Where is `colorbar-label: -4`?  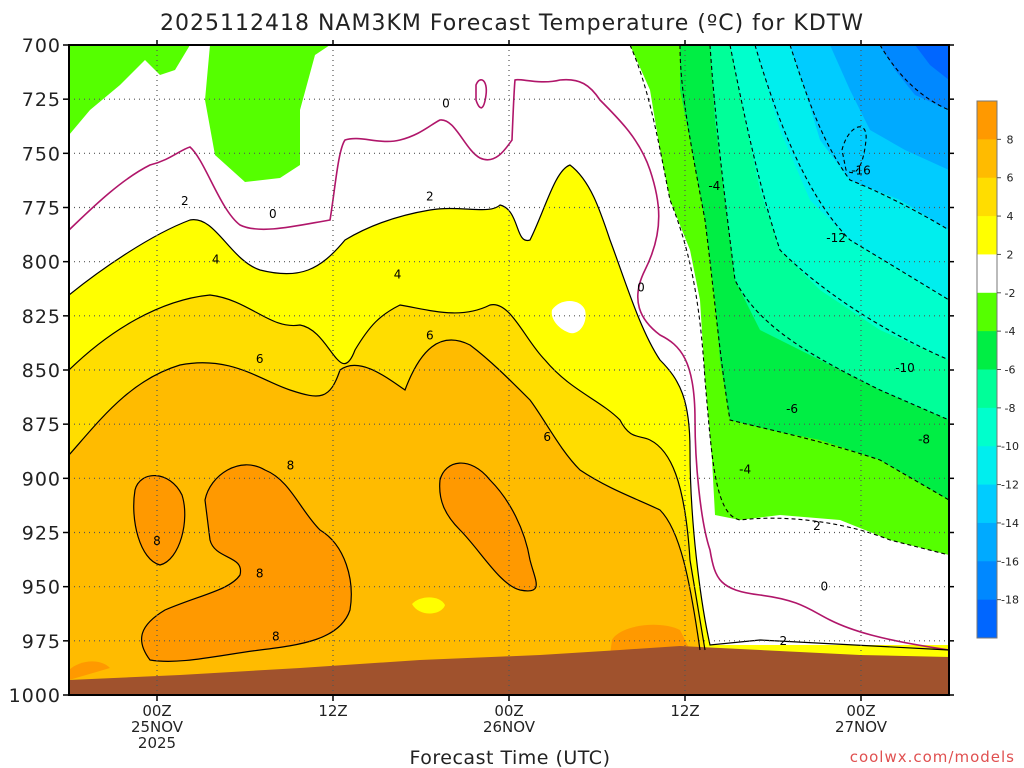
colorbar-label: -4 is located at coordinates (1010, 331).